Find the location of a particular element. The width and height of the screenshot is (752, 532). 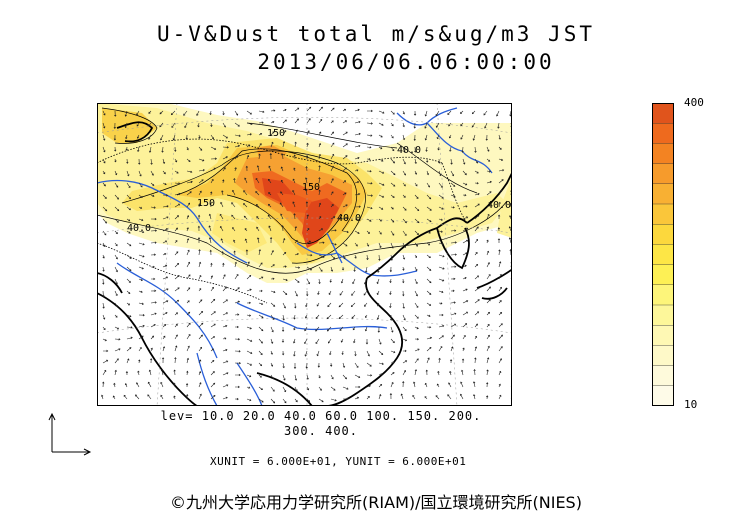

contour-levels-line1: lev= 10.0 20.0 40.0 60.0 100. 150. 200. is located at coordinates (321, 416).